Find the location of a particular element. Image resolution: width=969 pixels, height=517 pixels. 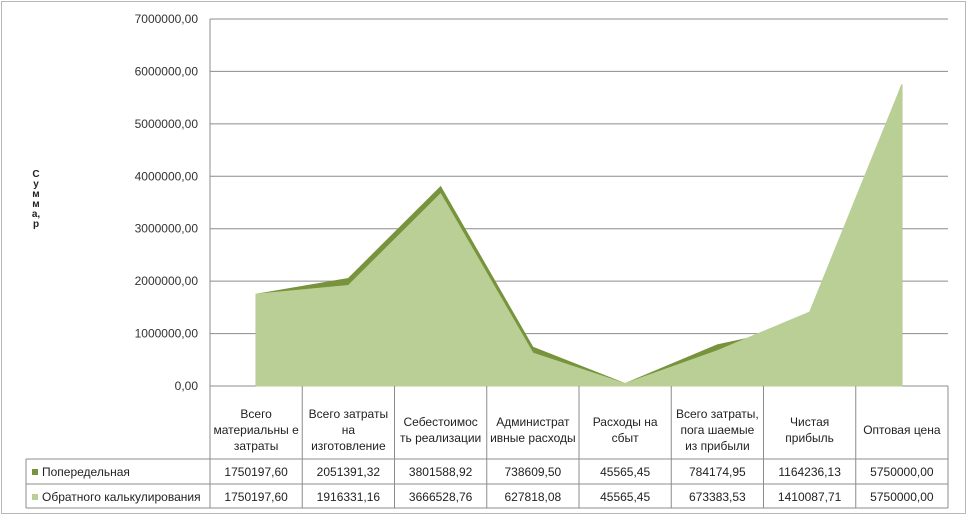

category-label: Оптовая цена is located at coordinates (902, 430).